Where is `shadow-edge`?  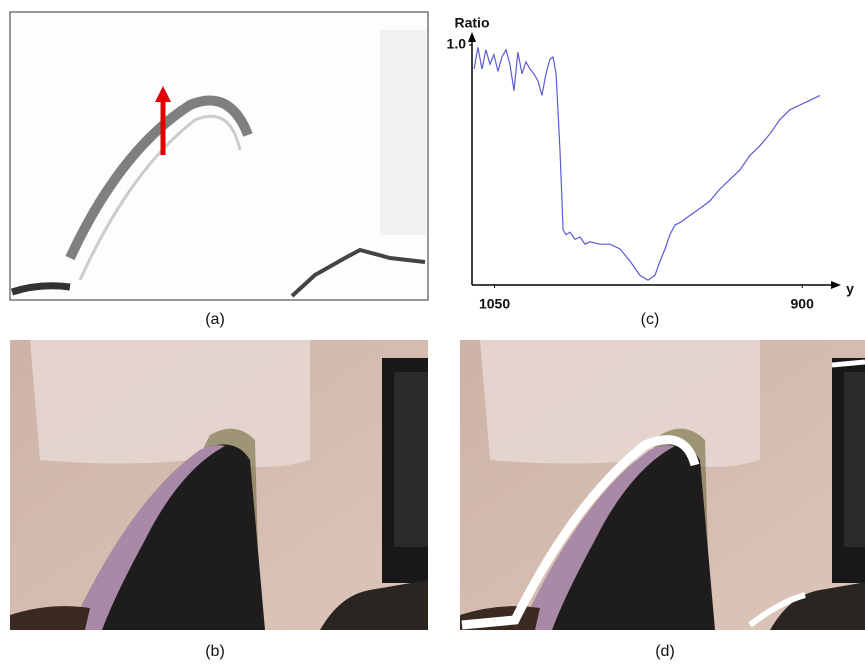 shadow-edge is located at coordinates (159, 178).